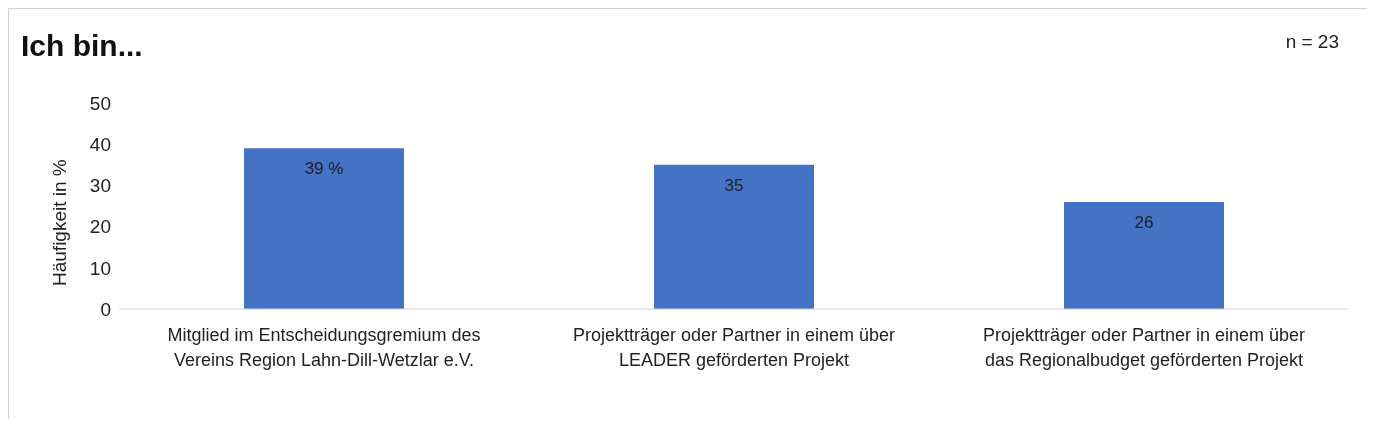  Describe the element at coordinates (100, 227) in the screenshot. I see `y-tick-label: 20` at that location.